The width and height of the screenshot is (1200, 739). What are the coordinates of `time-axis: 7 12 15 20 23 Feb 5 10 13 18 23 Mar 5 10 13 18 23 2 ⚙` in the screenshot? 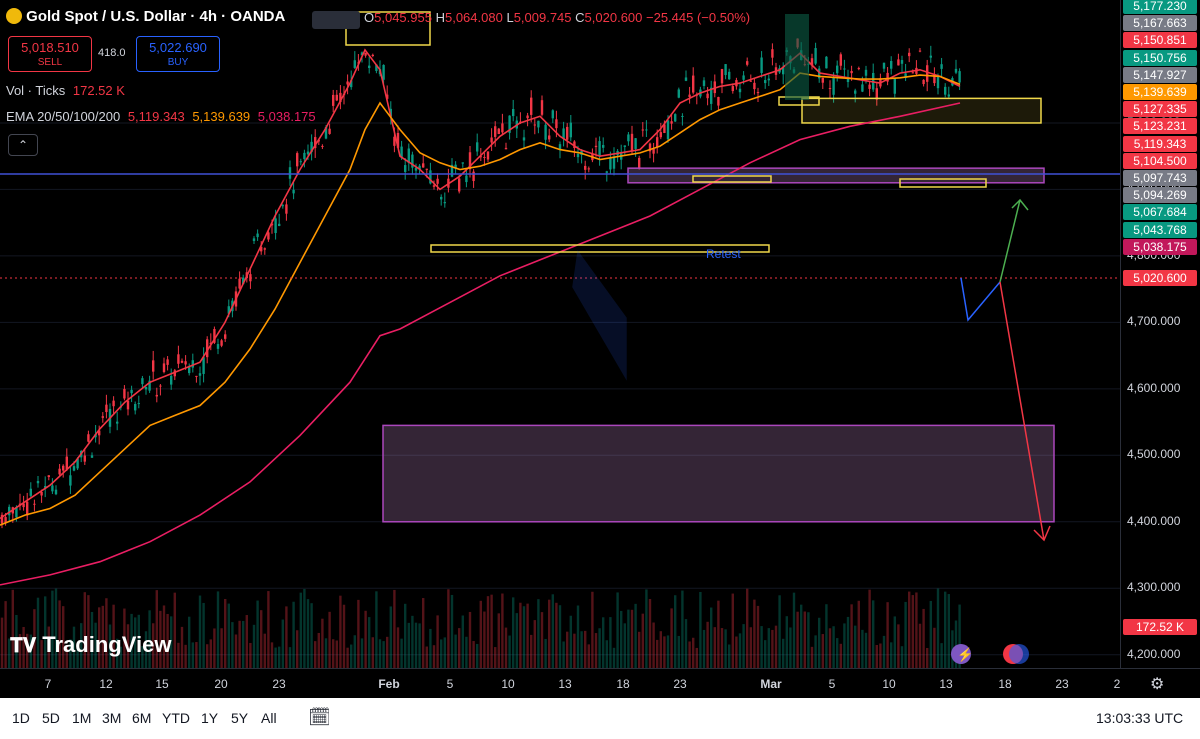 It's located at (600, 683).